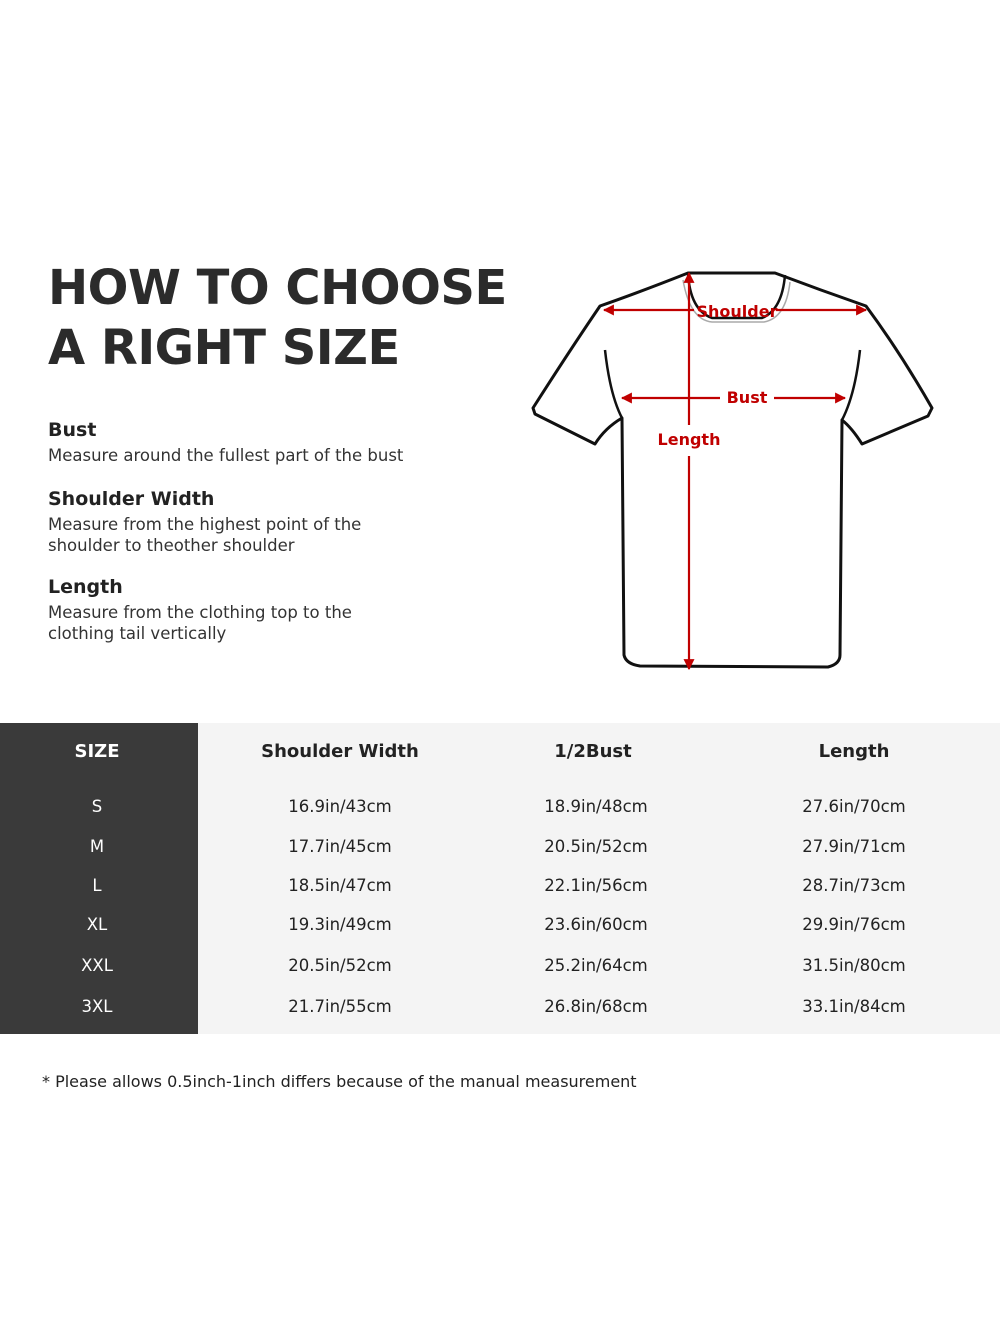 The width and height of the screenshot is (1000, 1333). I want to click on definition-term: Shoulder Width, so click(131, 499).